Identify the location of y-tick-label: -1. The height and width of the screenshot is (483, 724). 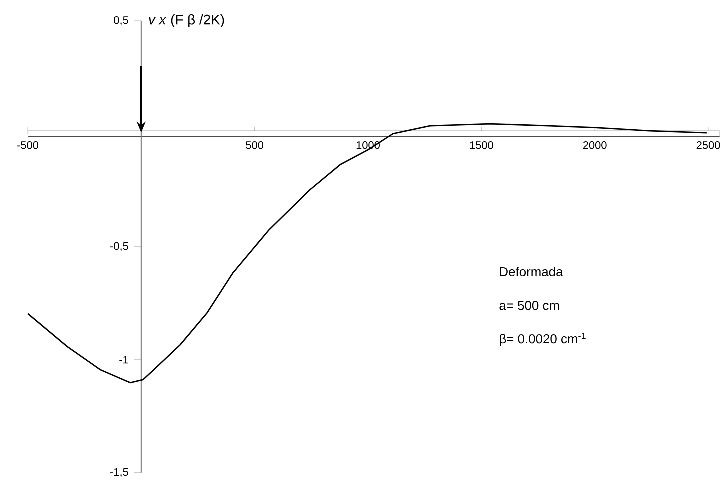
(124, 360).